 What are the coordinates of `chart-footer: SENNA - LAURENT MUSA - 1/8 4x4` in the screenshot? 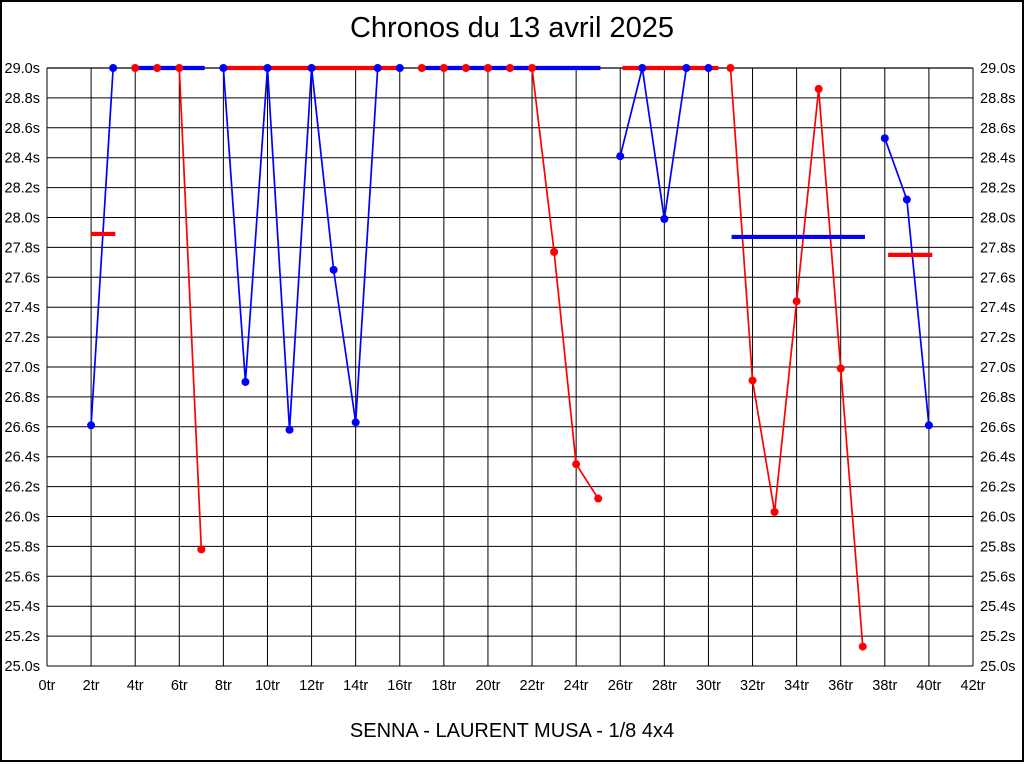 It's located at (512, 731).